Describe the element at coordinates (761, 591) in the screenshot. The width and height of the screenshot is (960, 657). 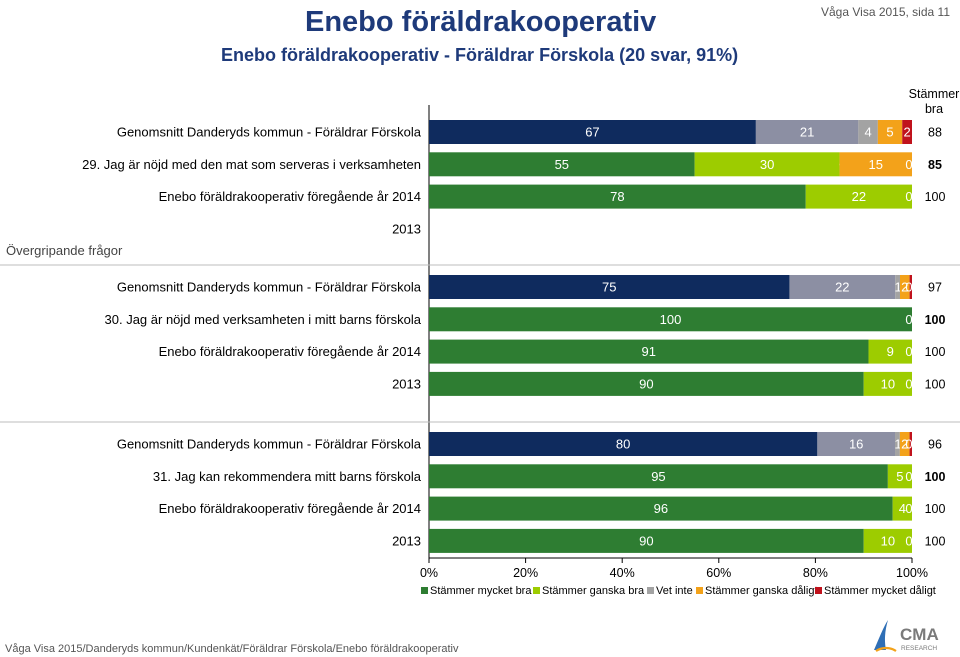
I see `legend-label: Stämmer ganska dåligt` at that location.